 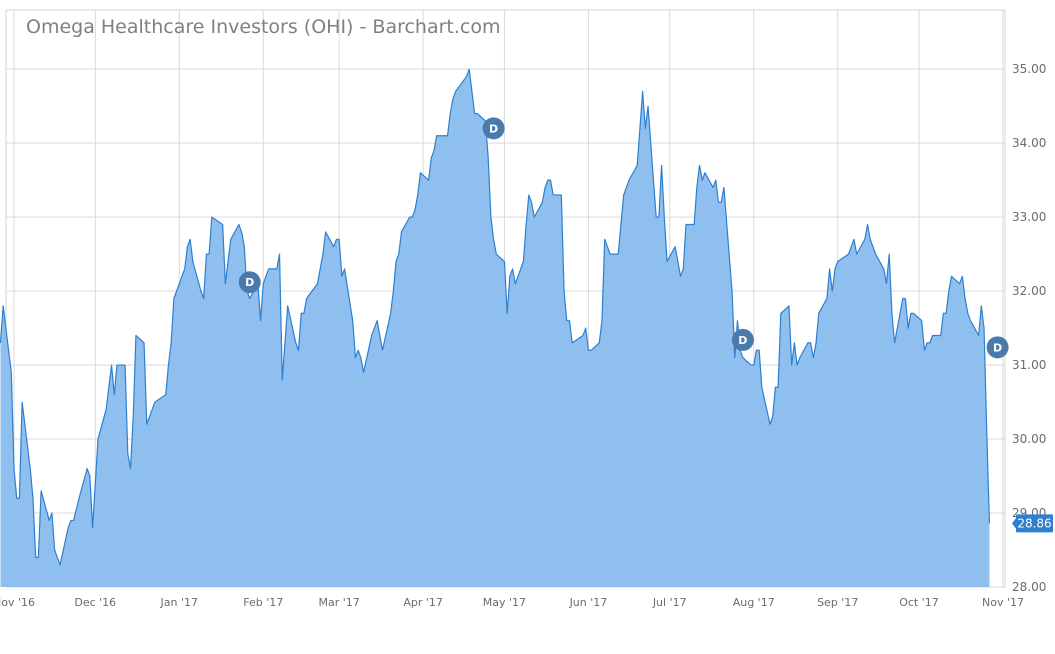 What do you see at coordinates (669, 602) in the screenshot?
I see `x-tick-label: Jul '17` at bounding box center [669, 602].